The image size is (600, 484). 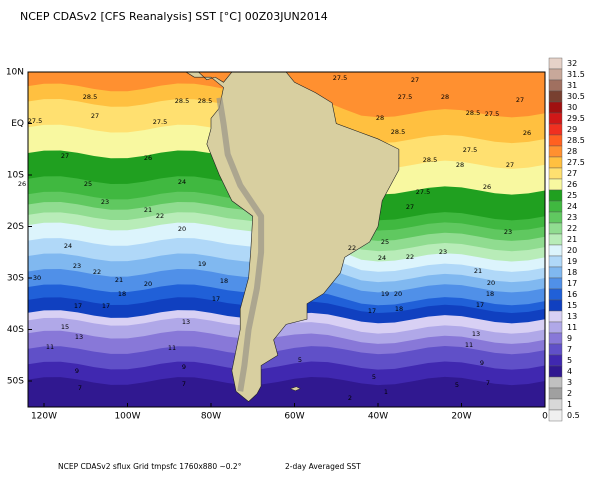 What do you see at coordinates (398, 132) in the screenshot?
I see `contour-label: 28.5` at bounding box center [398, 132].